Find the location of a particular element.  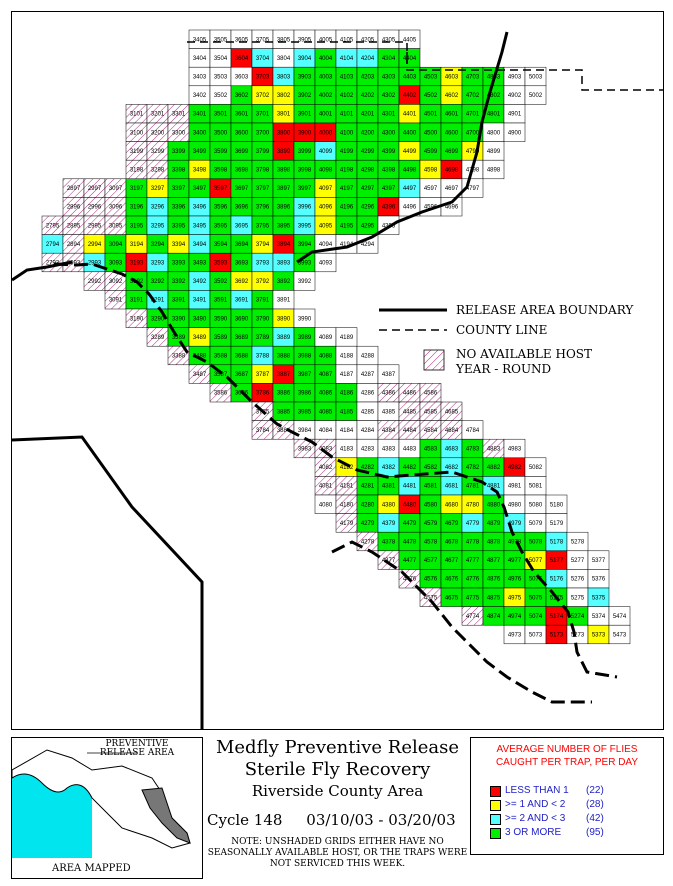

grid-cell-label: 5275 is located at coordinates (578, 598).